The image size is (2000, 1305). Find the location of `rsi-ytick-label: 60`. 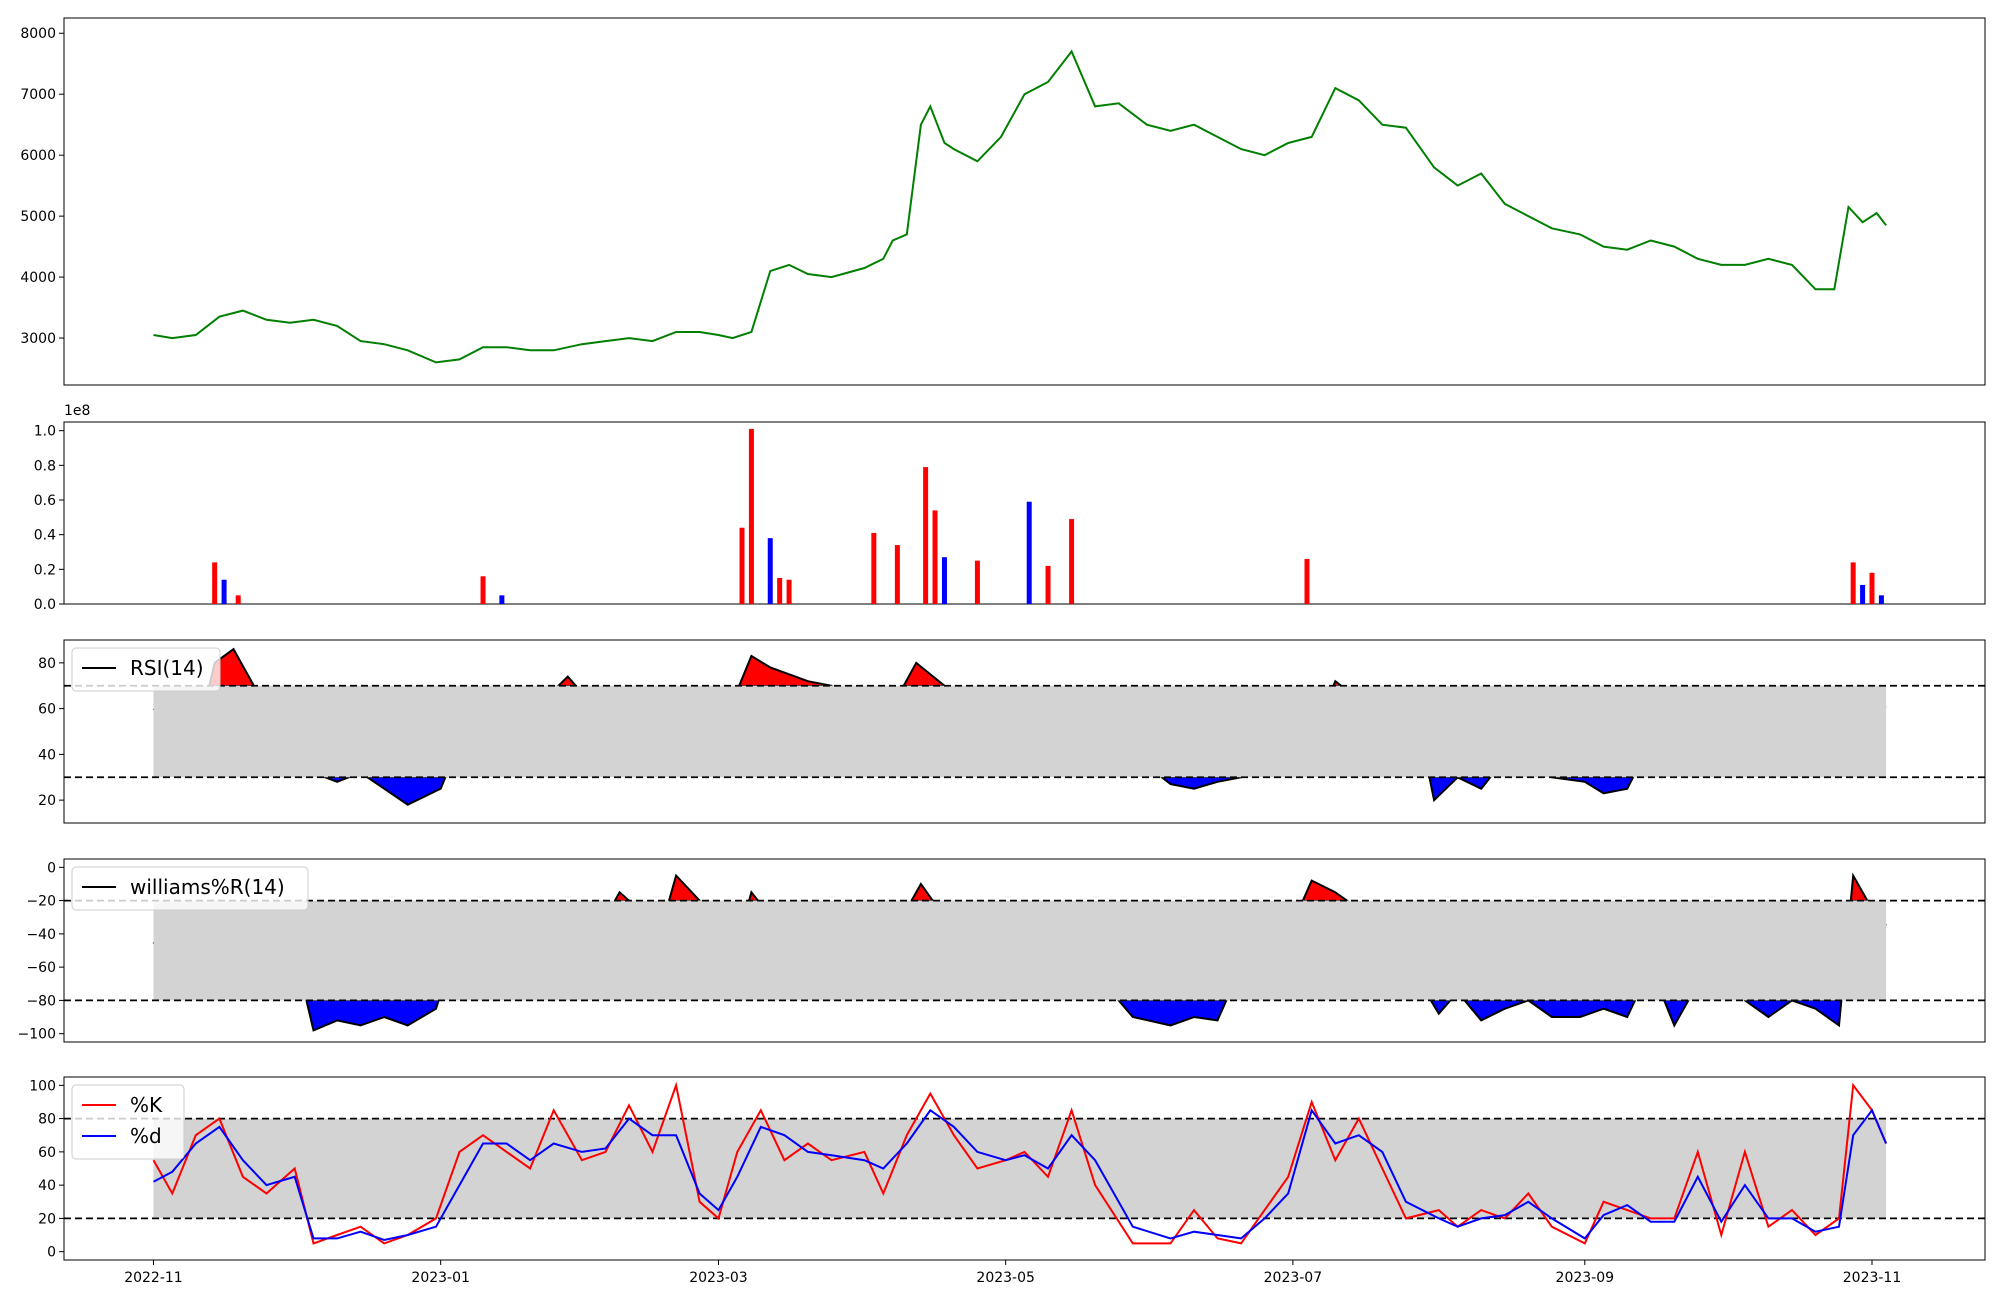

rsi-ytick-label: 60 is located at coordinates (47, 710).